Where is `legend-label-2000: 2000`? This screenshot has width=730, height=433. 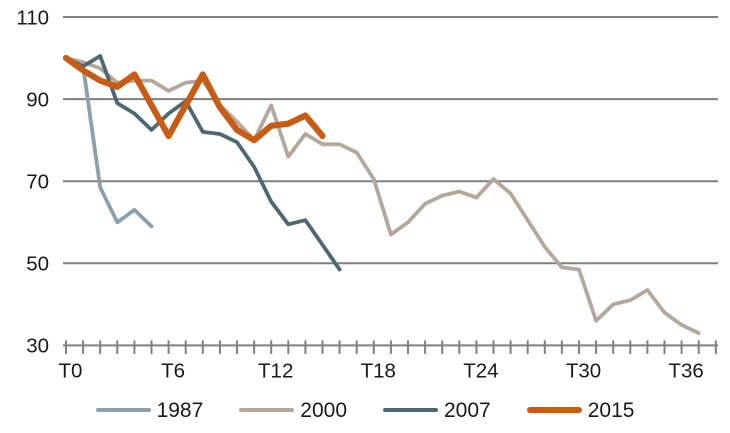 legend-label-2000: 2000 is located at coordinates (323, 410).